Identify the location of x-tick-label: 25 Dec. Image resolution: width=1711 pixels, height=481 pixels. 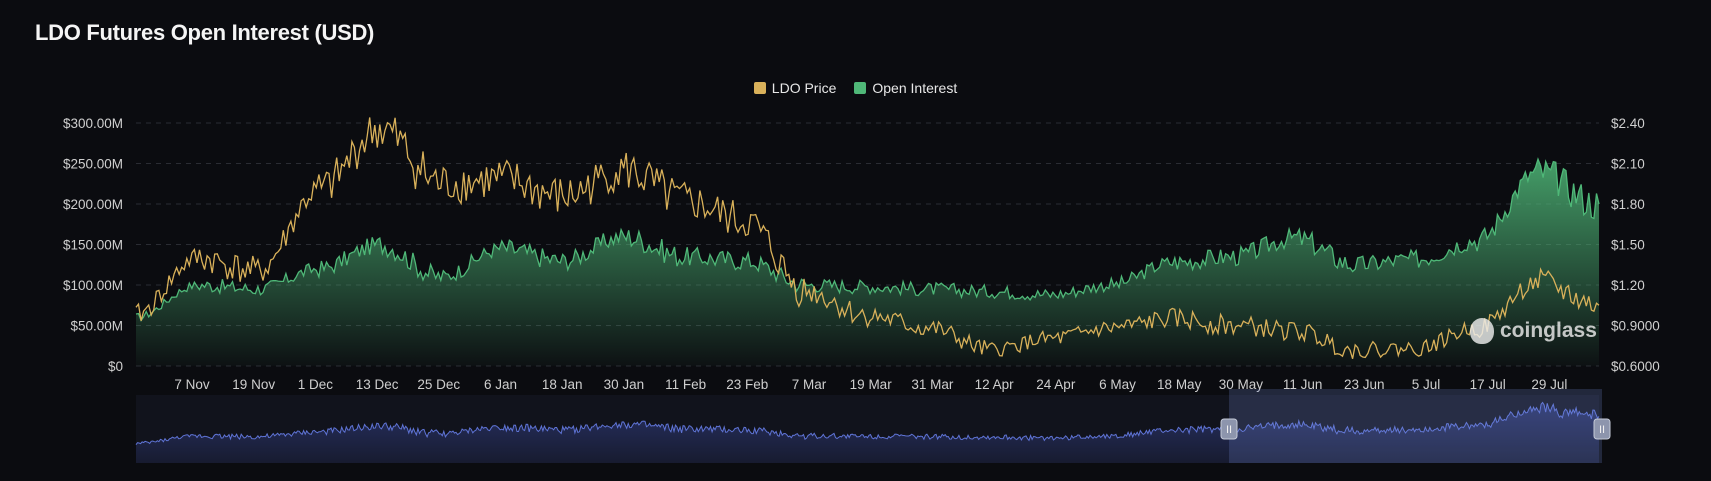
(438, 384).